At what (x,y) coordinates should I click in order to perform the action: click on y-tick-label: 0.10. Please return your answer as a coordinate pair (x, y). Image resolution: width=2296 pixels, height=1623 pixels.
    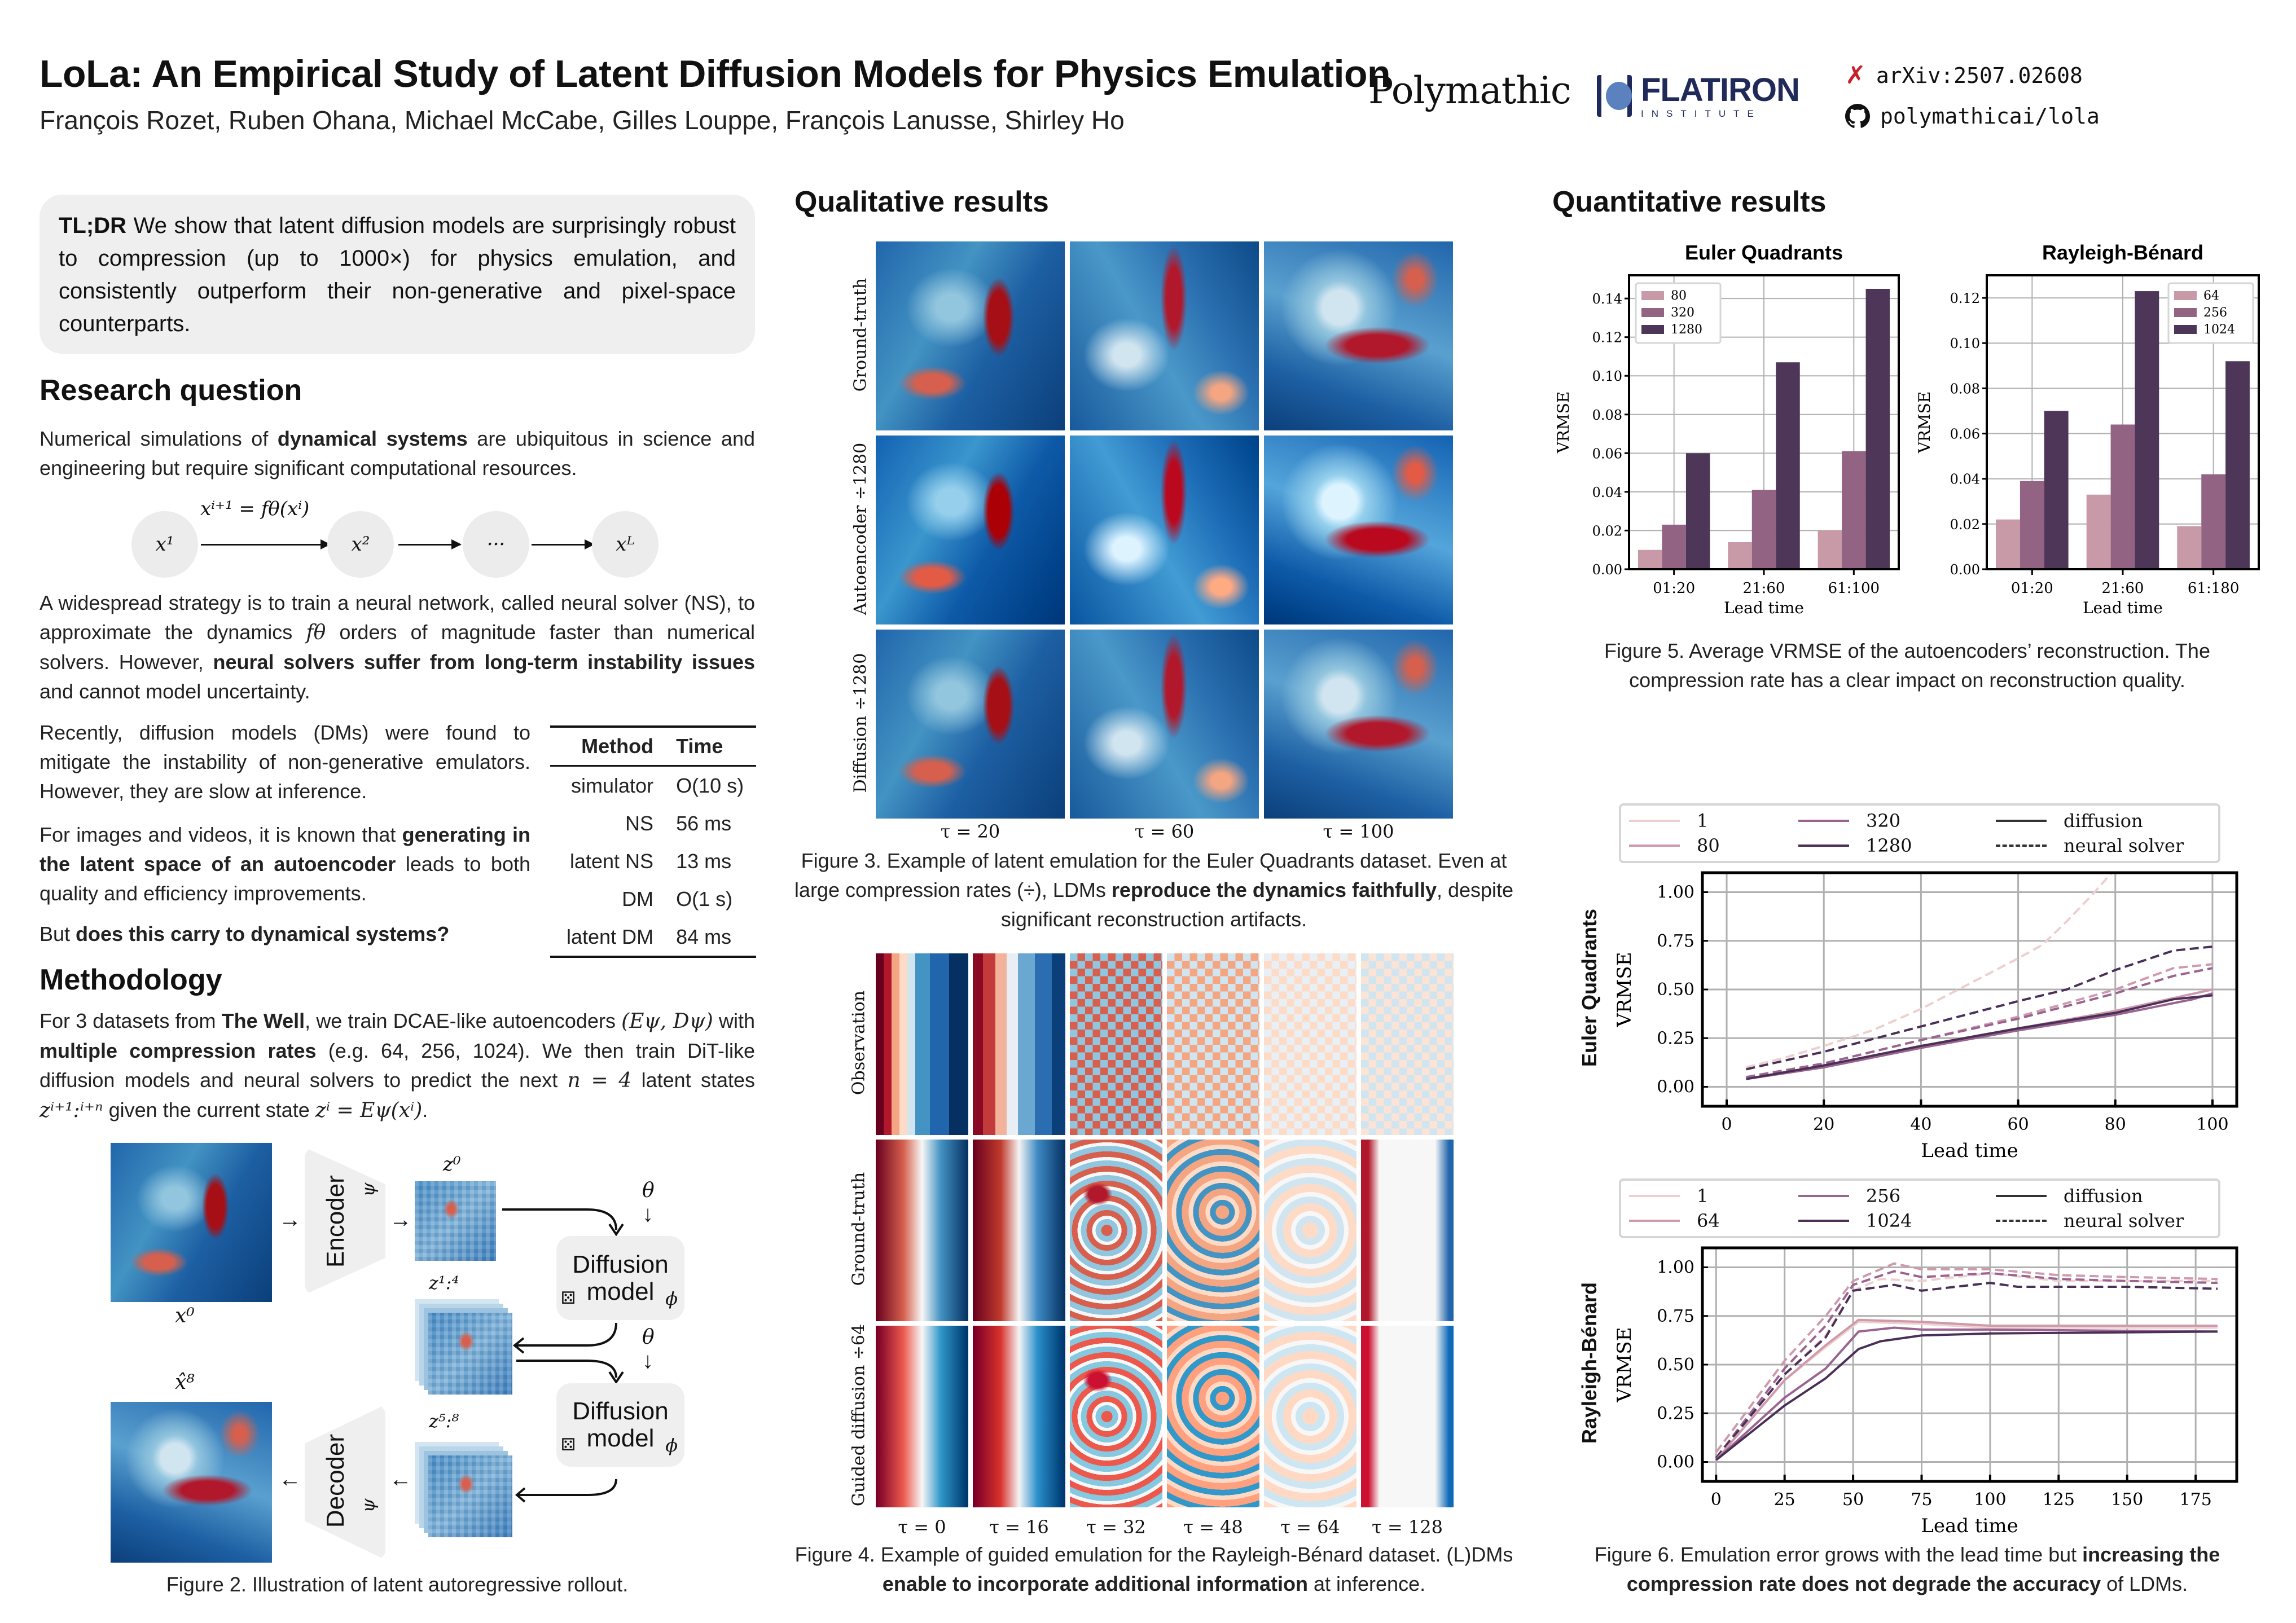
    Looking at the image, I should click on (1607, 376).